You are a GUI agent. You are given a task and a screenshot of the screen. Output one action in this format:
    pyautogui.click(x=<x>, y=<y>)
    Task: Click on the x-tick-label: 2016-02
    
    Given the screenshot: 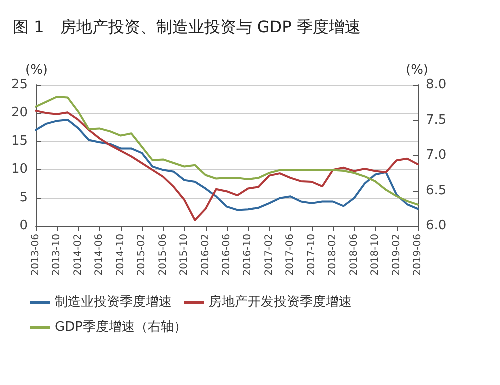 What is the action you would take?
    pyautogui.click(x=206, y=255)
    